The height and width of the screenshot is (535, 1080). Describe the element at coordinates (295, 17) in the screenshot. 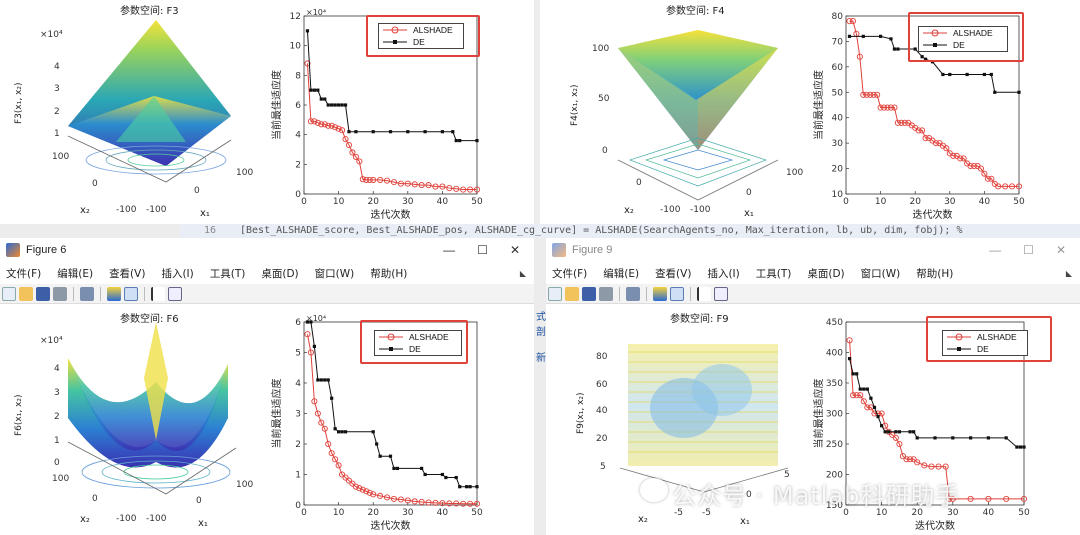

I see `y-tick-label: 12` at that location.